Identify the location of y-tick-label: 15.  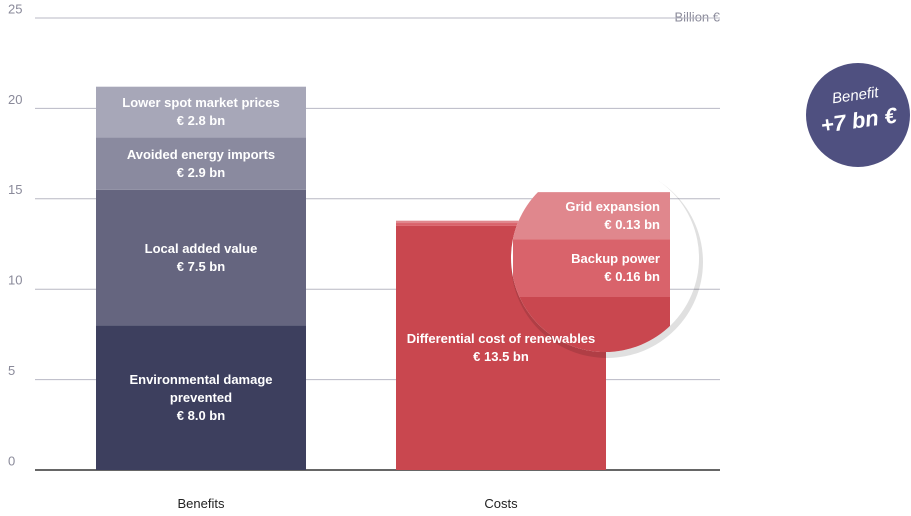
(15, 189).